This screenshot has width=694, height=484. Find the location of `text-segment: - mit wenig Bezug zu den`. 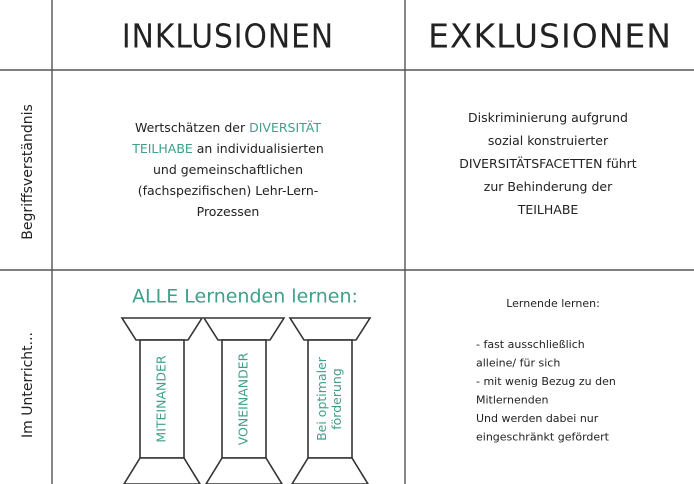

text-segment: - mit wenig Bezug zu den is located at coordinates (546, 381).